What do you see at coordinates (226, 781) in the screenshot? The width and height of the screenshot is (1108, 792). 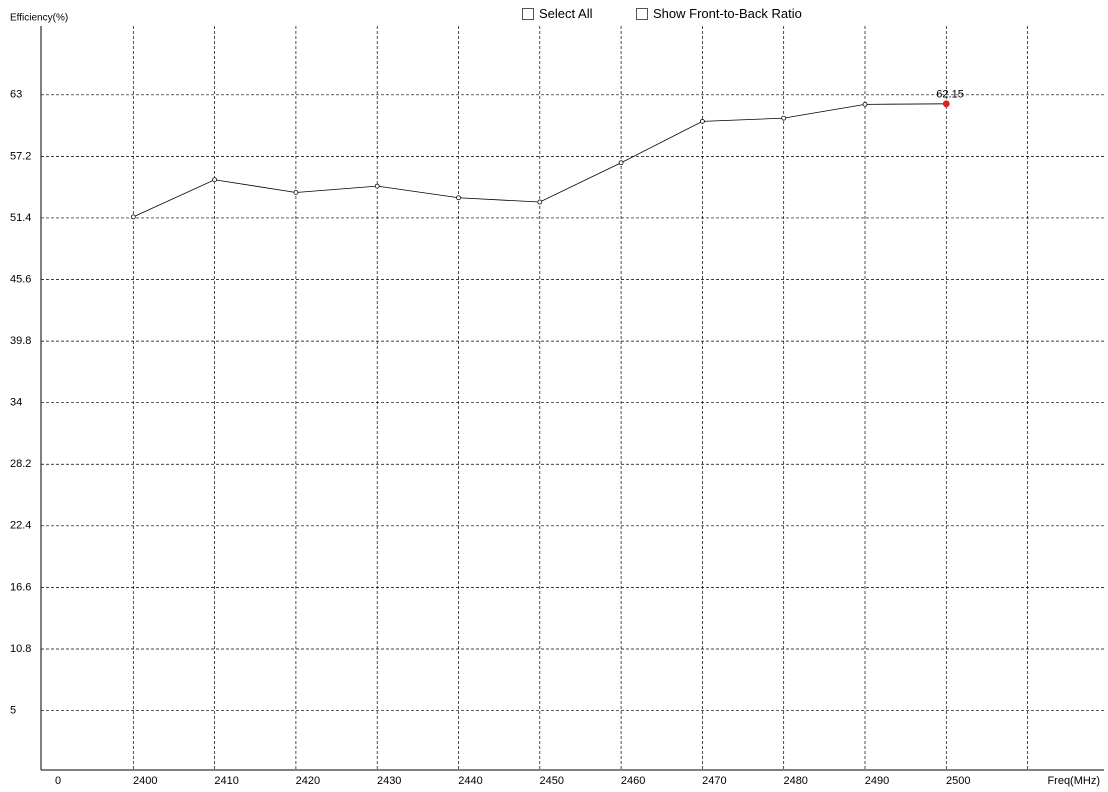 I see `x-tick-label: 2410` at bounding box center [226, 781].